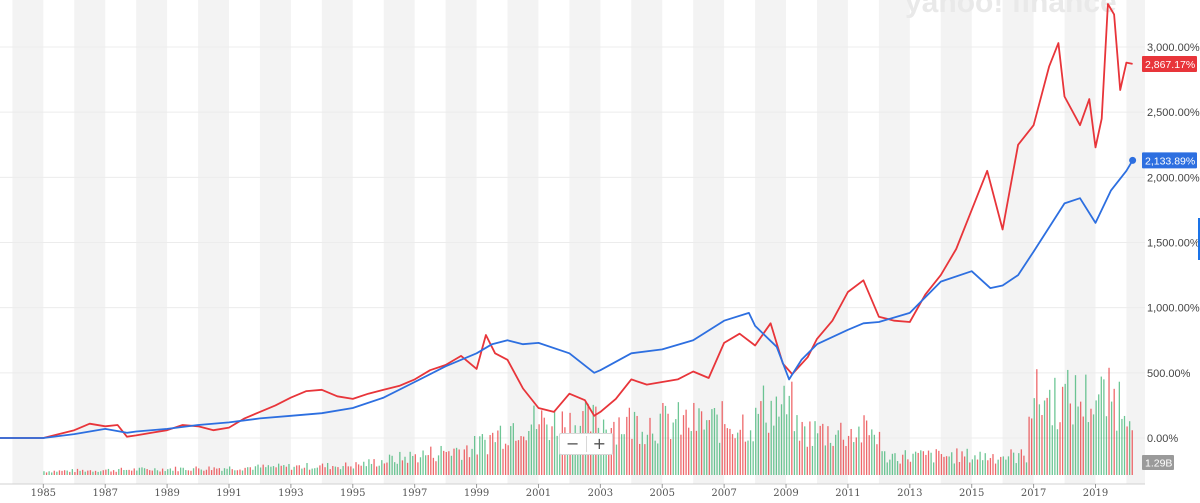 Image resolution: width=1200 pixels, height=503 pixels. I want to click on x-tick-label: 2007, so click(723, 493).